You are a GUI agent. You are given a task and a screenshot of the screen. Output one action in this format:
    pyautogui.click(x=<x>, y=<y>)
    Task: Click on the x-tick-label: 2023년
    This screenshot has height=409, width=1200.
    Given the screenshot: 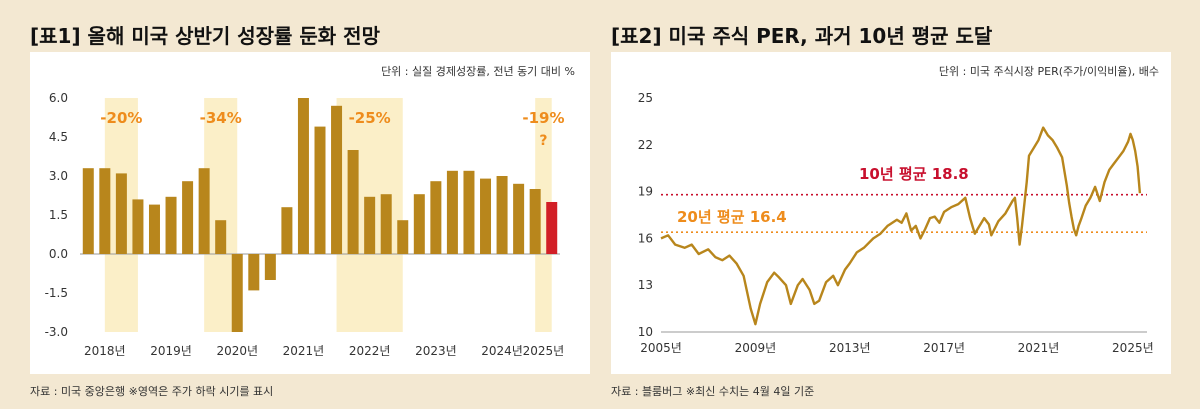 What is the action you would take?
    pyautogui.click(x=436, y=351)
    